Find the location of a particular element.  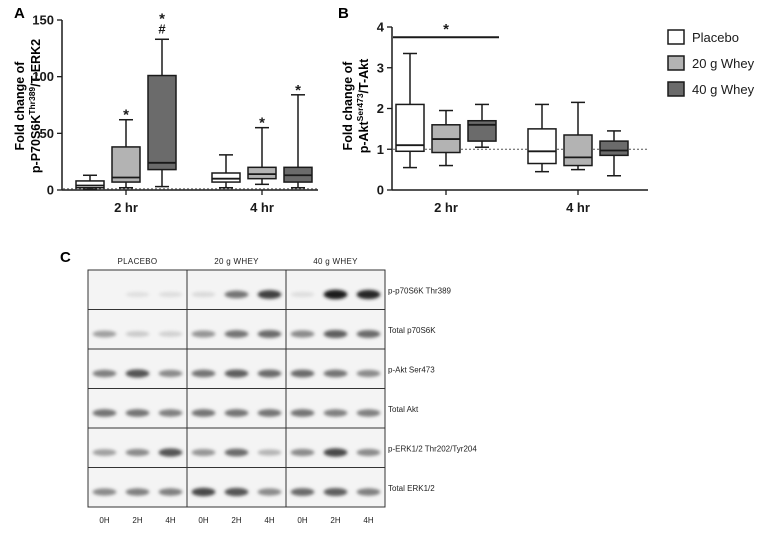

panel-b-letter: B is located at coordinates (343, 13).